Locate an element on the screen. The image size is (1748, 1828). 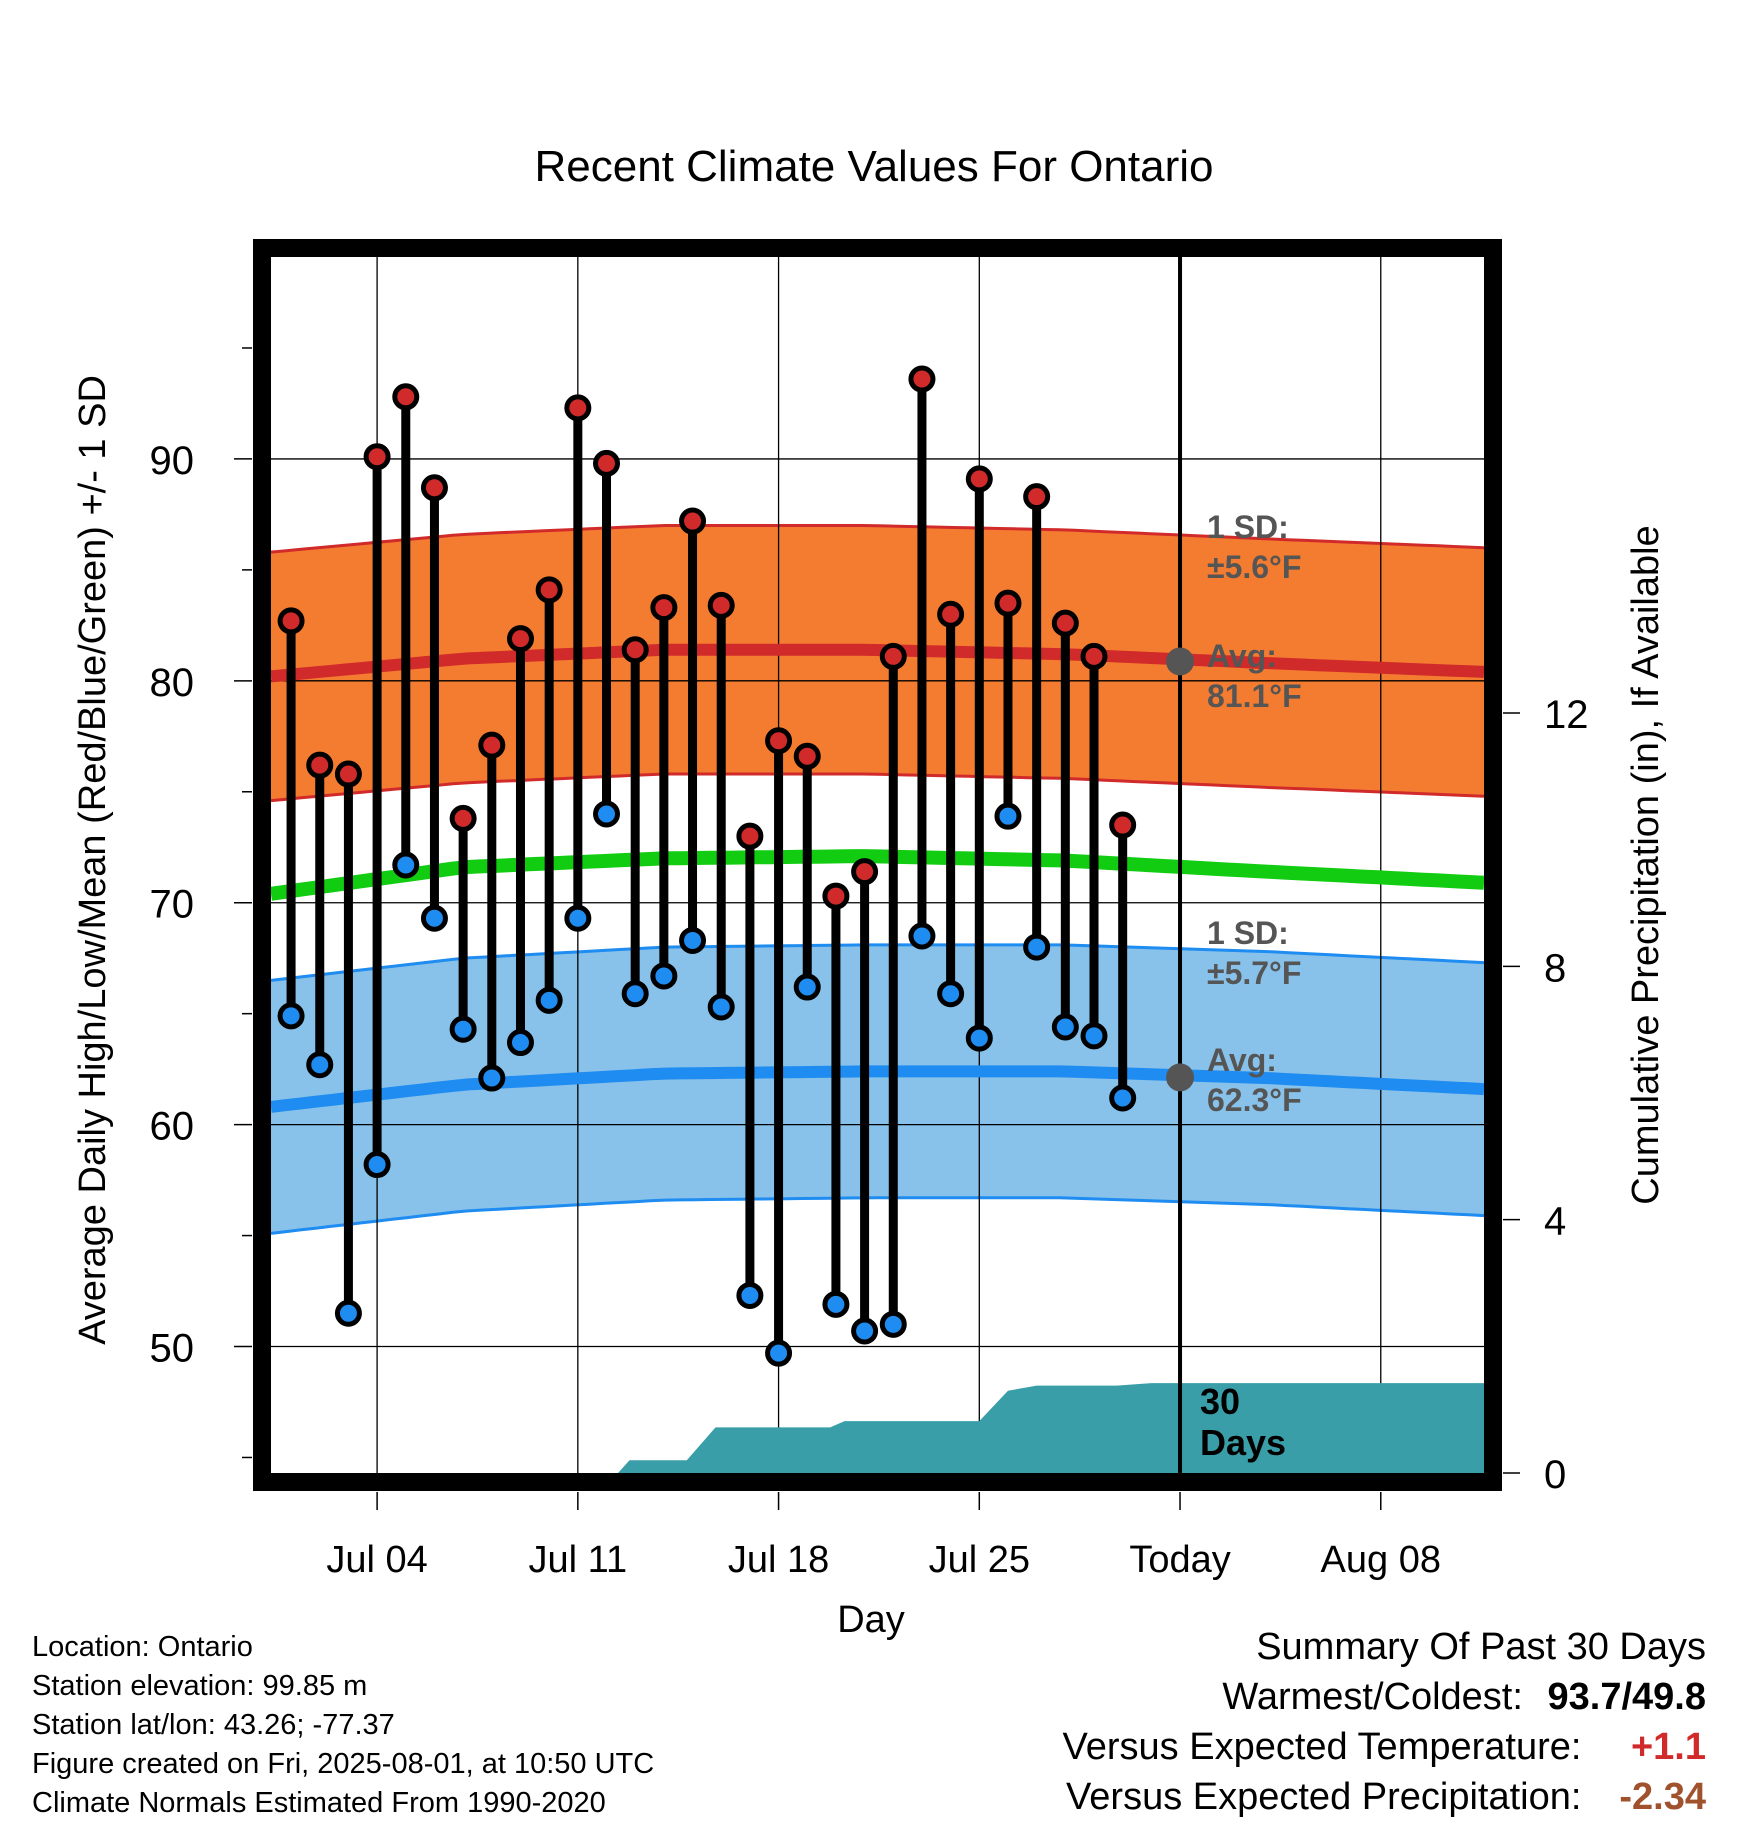
chart-title: Recent Climate Values For Ontario is located at coordinates (873, 166).